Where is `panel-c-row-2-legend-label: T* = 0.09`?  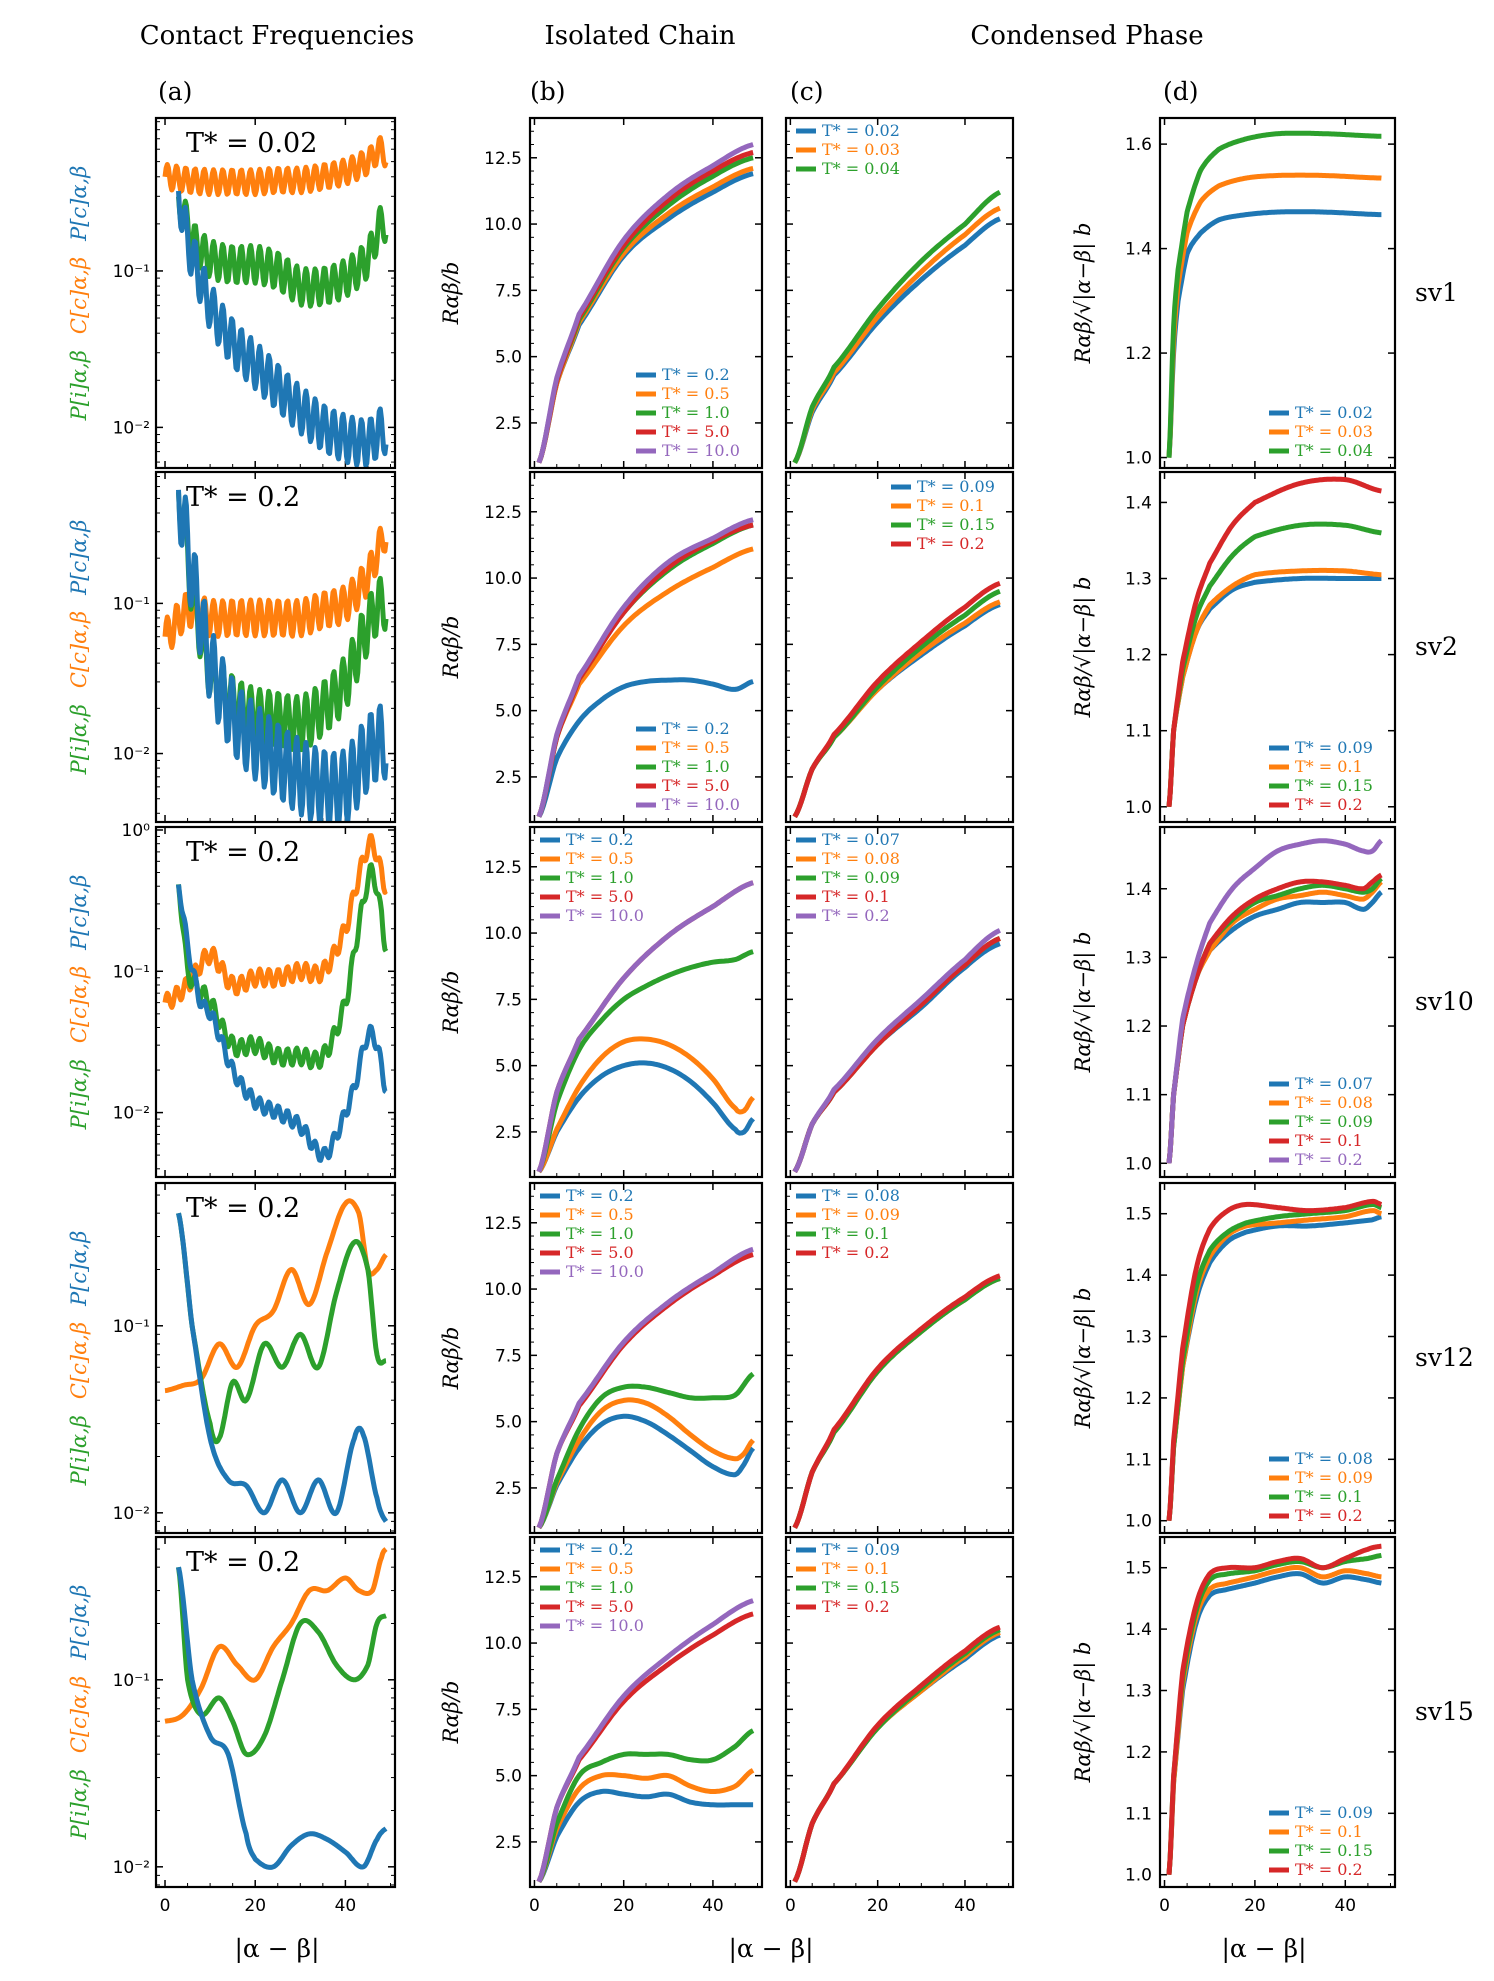
panel-c-row-2-legend-label: T* = 0.09 is located at coordinates (956, 486).